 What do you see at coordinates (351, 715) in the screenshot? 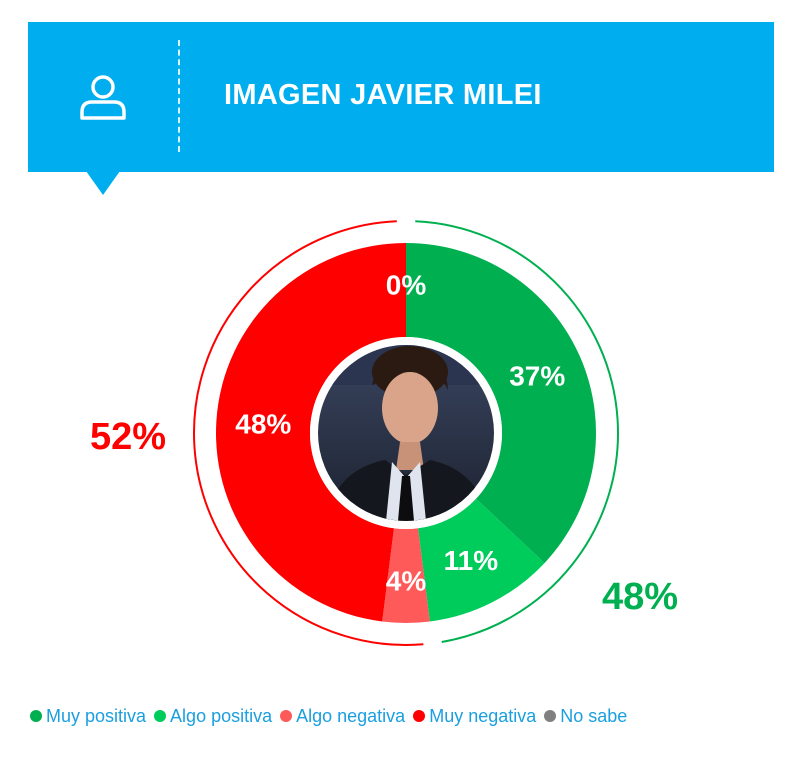
I see `legend-label-algo-negativa: Algo negativa` at bounding box center [351, 715].